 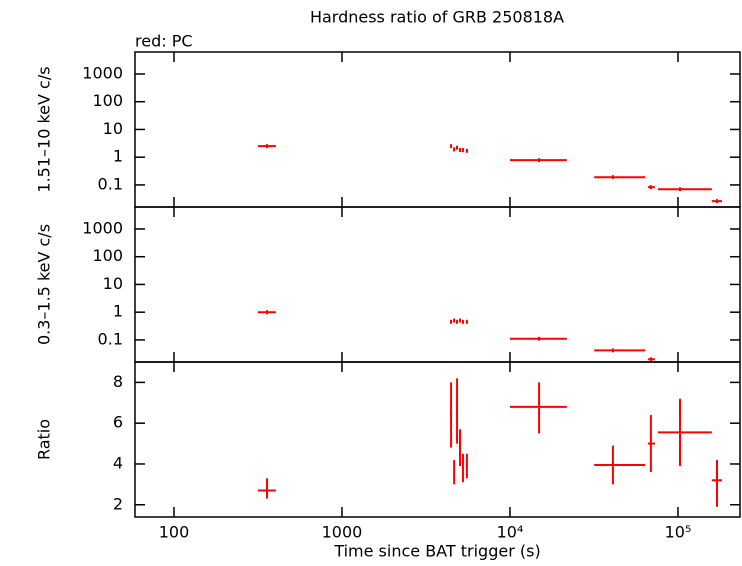 I want to click on x-tick-label: 100, so click(x=174, y=532).